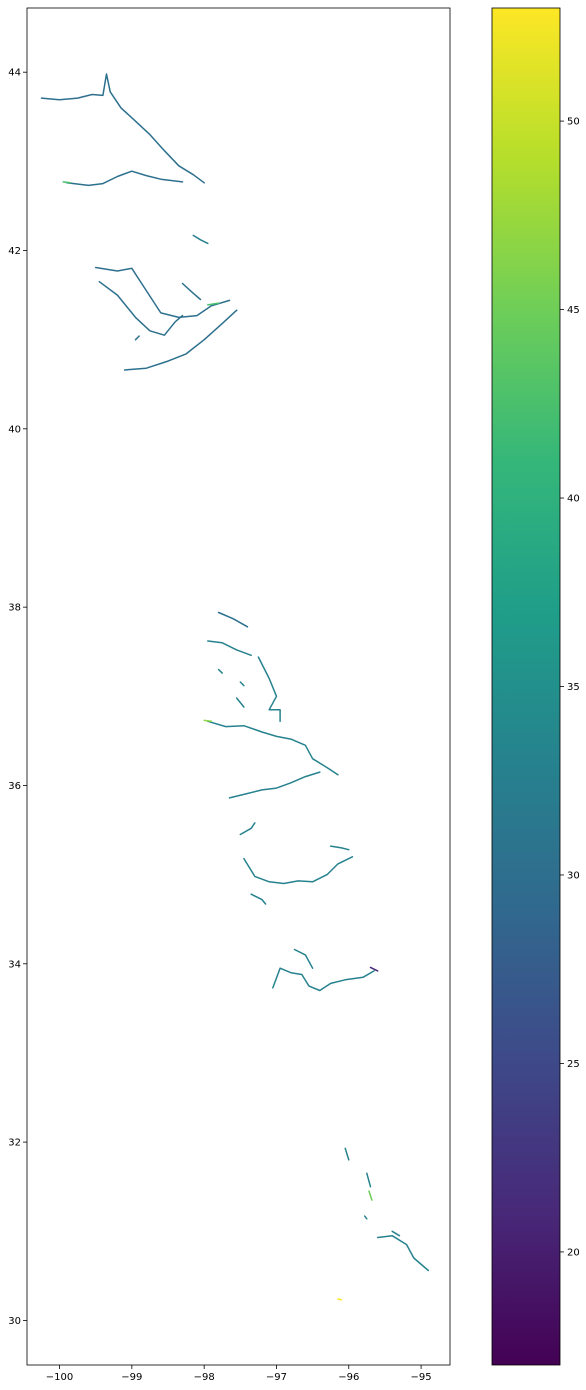 This screenshot has width=586, height=1390. Describe the element at coordinates (573, 875) in the screenshot. I see `colorbar-tick-label: 30` at that location.